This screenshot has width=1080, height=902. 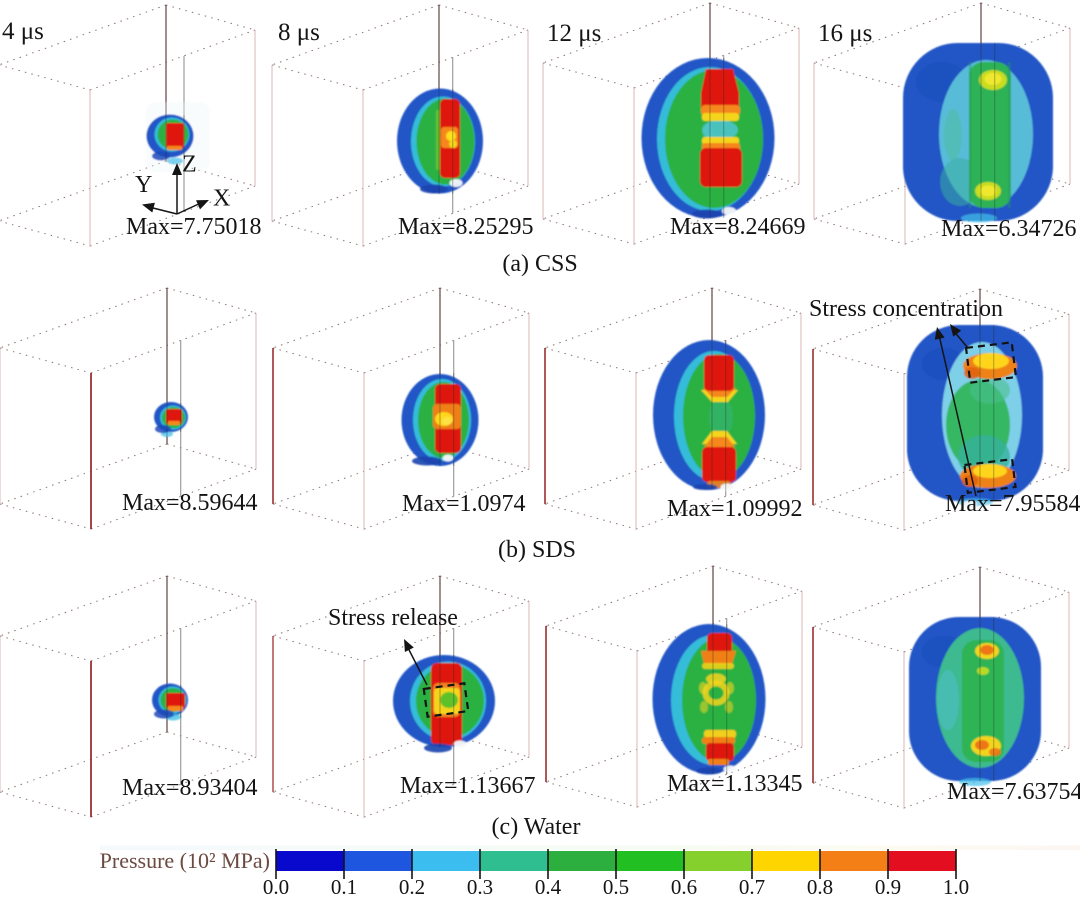 What do you see at coordinates (393, 618) in the screenshot?
I see `svg-text: Stress release` at bounding box center [393, 618].